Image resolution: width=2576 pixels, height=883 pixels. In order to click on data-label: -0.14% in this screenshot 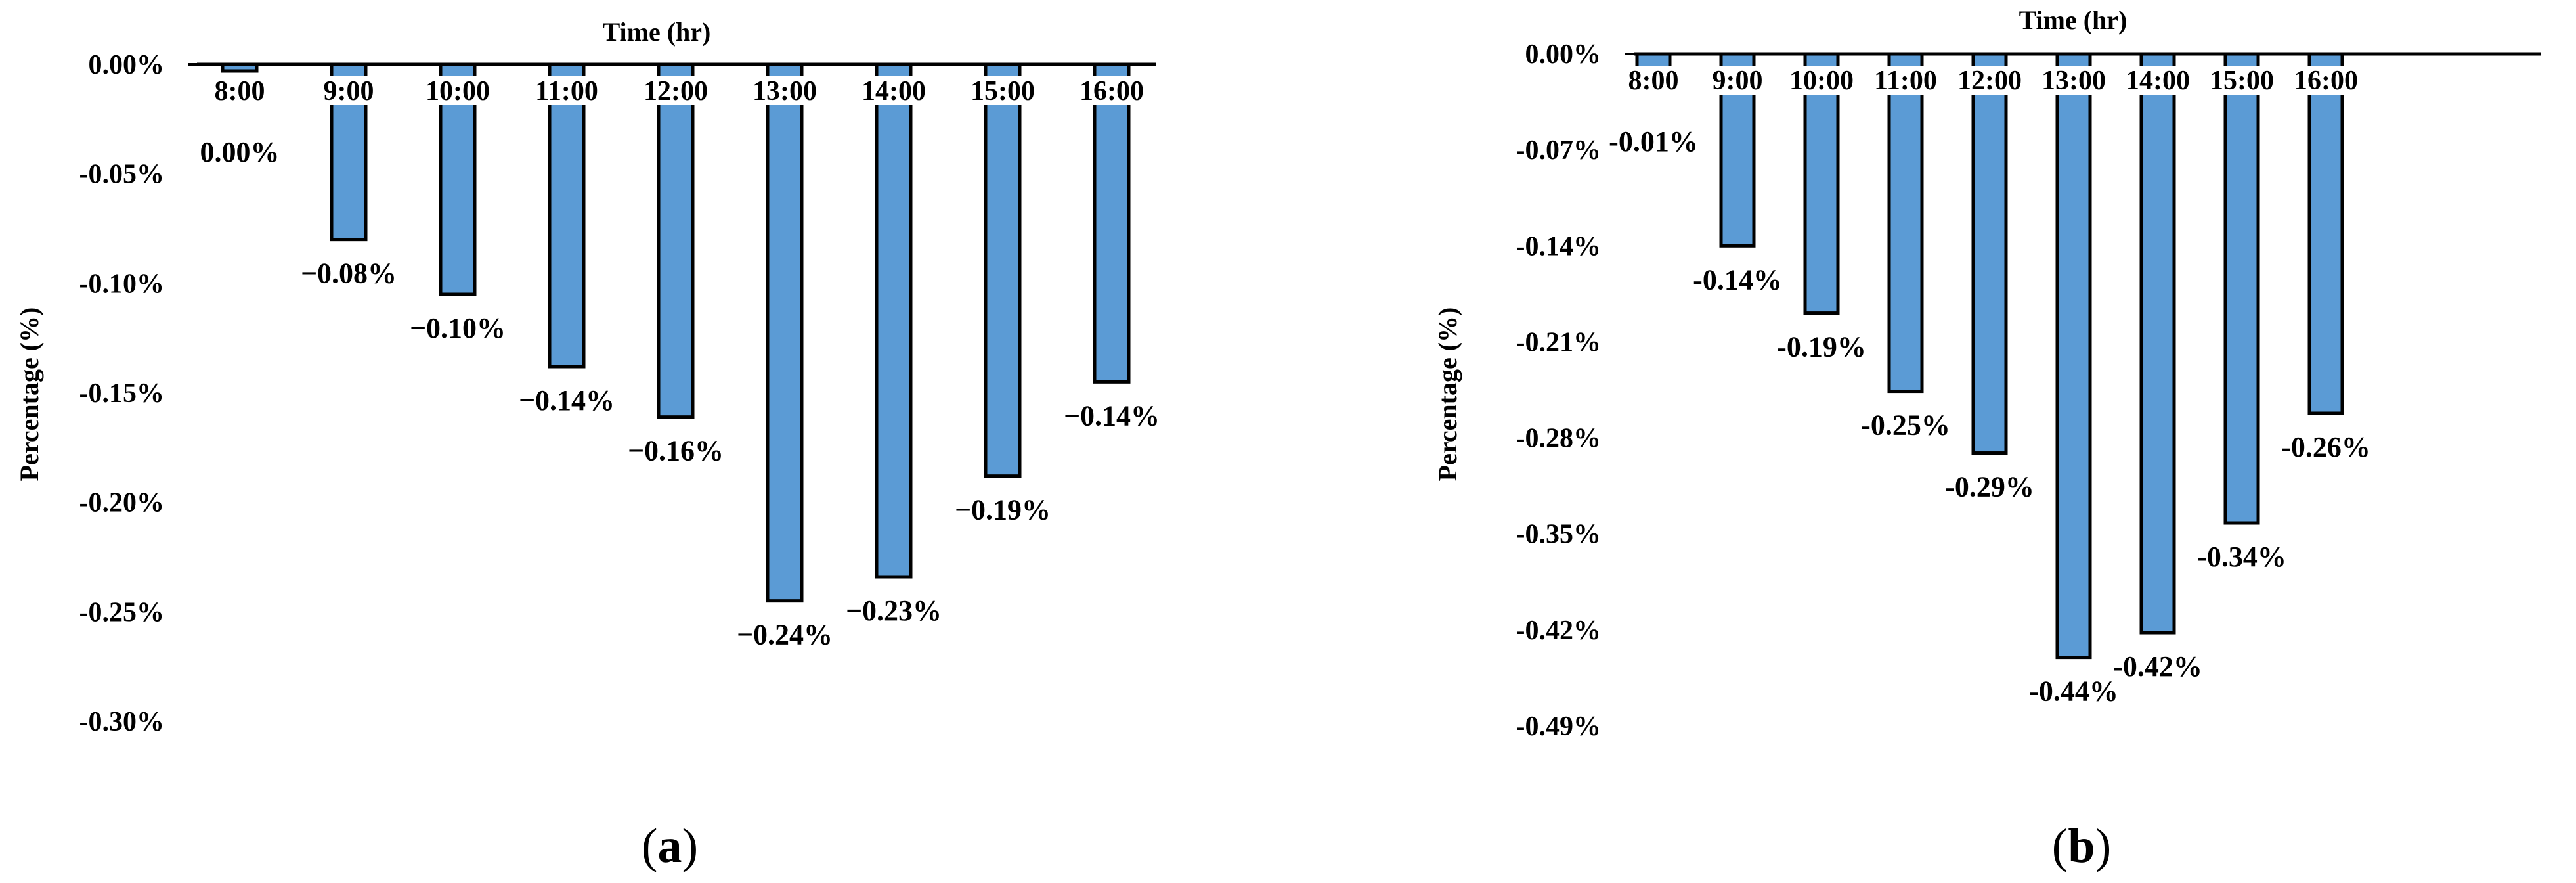, I will do `click(1737, 279)`.